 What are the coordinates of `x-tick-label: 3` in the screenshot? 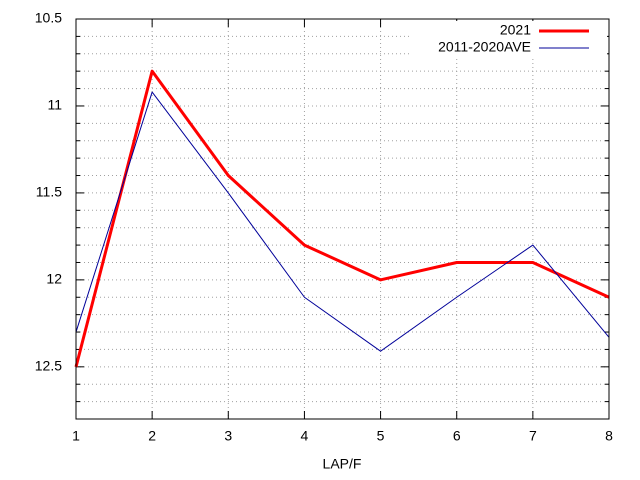 It's located at (228, 436).